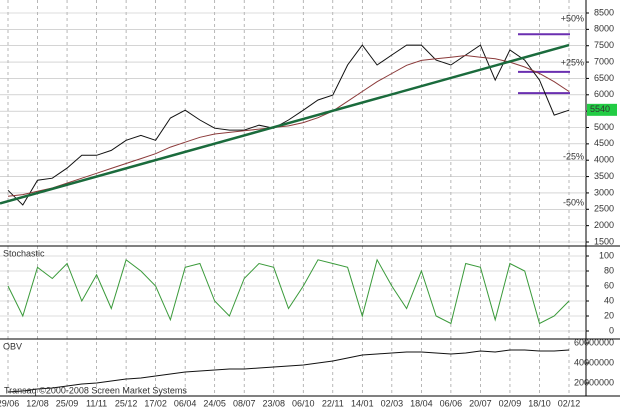  What do you see at coordinates (392, 403) in the screenshot?
I see `x-tick-label: 02/03` at bounding box center [392, 403].